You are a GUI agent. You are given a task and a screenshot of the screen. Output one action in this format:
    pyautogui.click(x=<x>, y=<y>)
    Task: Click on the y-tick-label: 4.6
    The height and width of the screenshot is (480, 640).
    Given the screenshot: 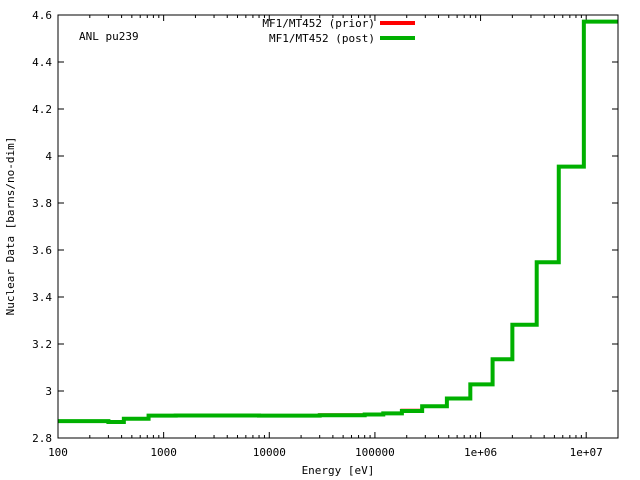 What is the action you would take?
    pyautogui.click(x=42, y=15)
    